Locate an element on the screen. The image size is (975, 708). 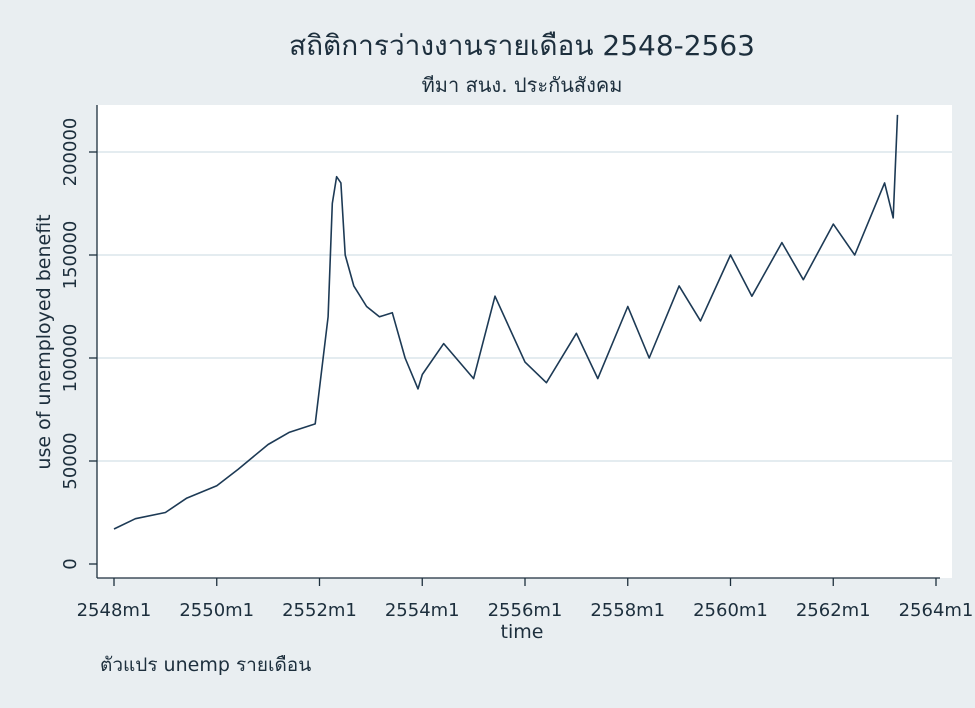
y-axis-label: use of unemployed benefit is located at coordinates (44, 341).